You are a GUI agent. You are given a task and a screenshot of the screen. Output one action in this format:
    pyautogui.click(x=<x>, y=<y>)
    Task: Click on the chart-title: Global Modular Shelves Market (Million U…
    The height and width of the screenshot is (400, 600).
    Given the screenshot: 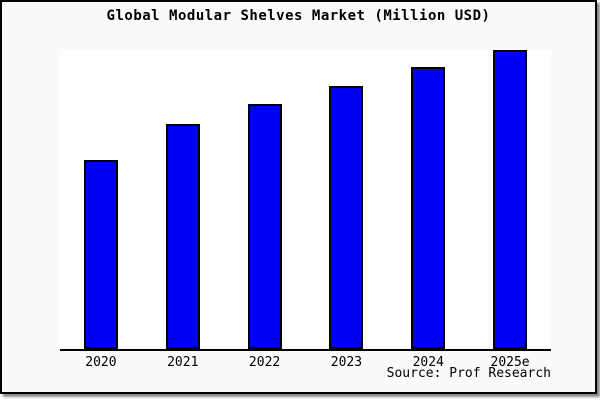 What is the action you would take?
    pyautogui.click(x=298, y=16)
    